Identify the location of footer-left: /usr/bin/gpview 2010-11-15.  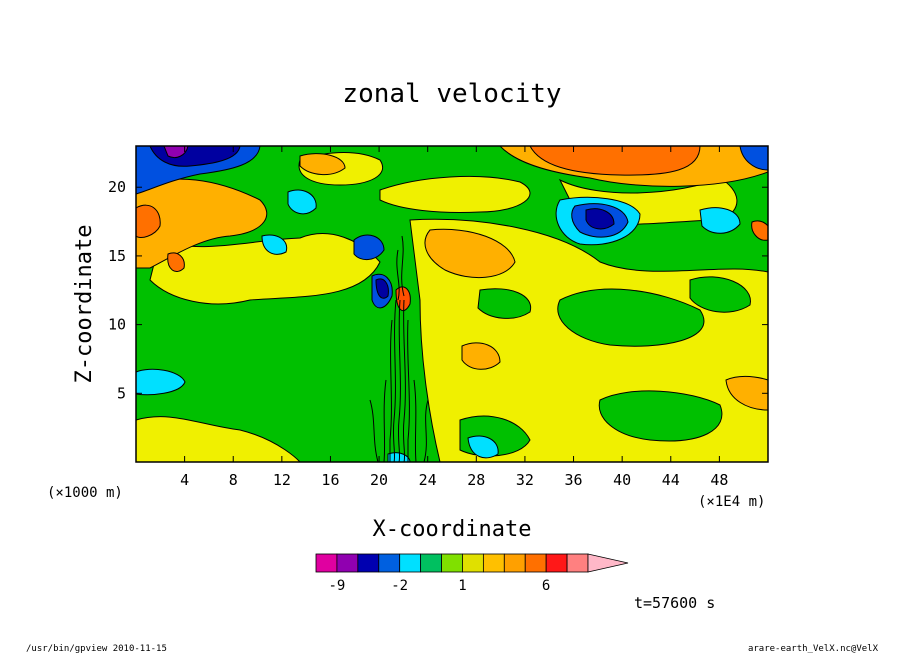
(96, 649).